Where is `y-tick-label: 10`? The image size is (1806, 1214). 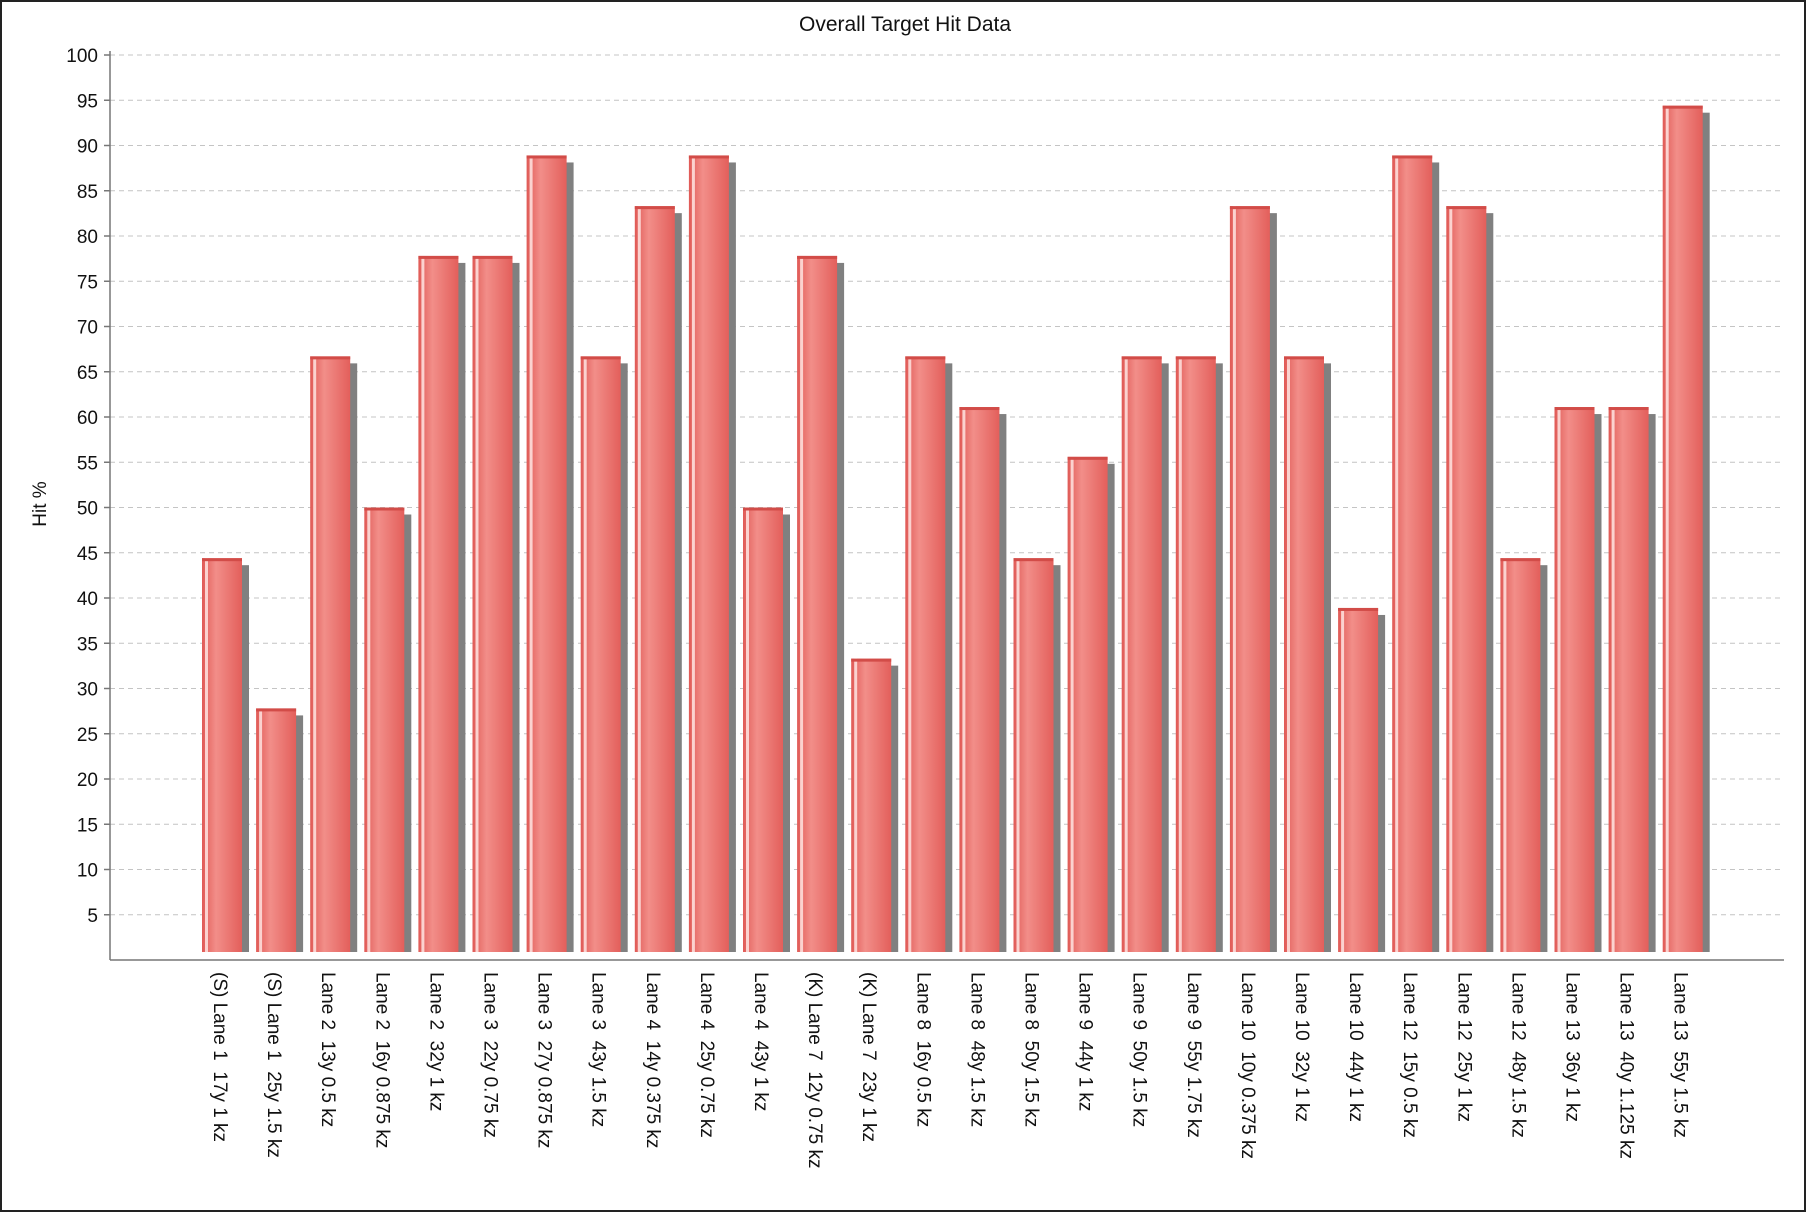
y-tick-label: 10 is located at coordinates (87, 871).